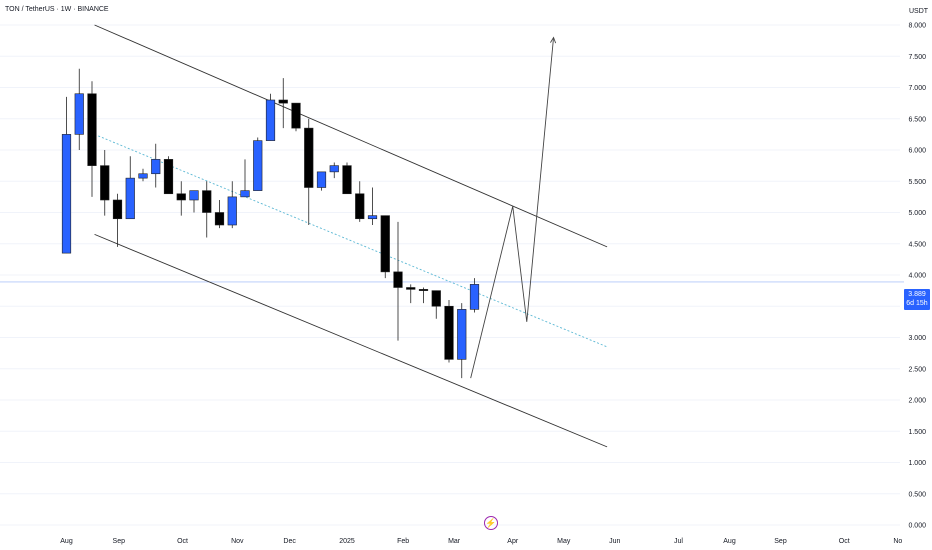 The image size is (932, 550). What do you see at coordinates (564, 541) in the screenshot?
I see `time-tick-label: May` at bounding box center [564, 541].